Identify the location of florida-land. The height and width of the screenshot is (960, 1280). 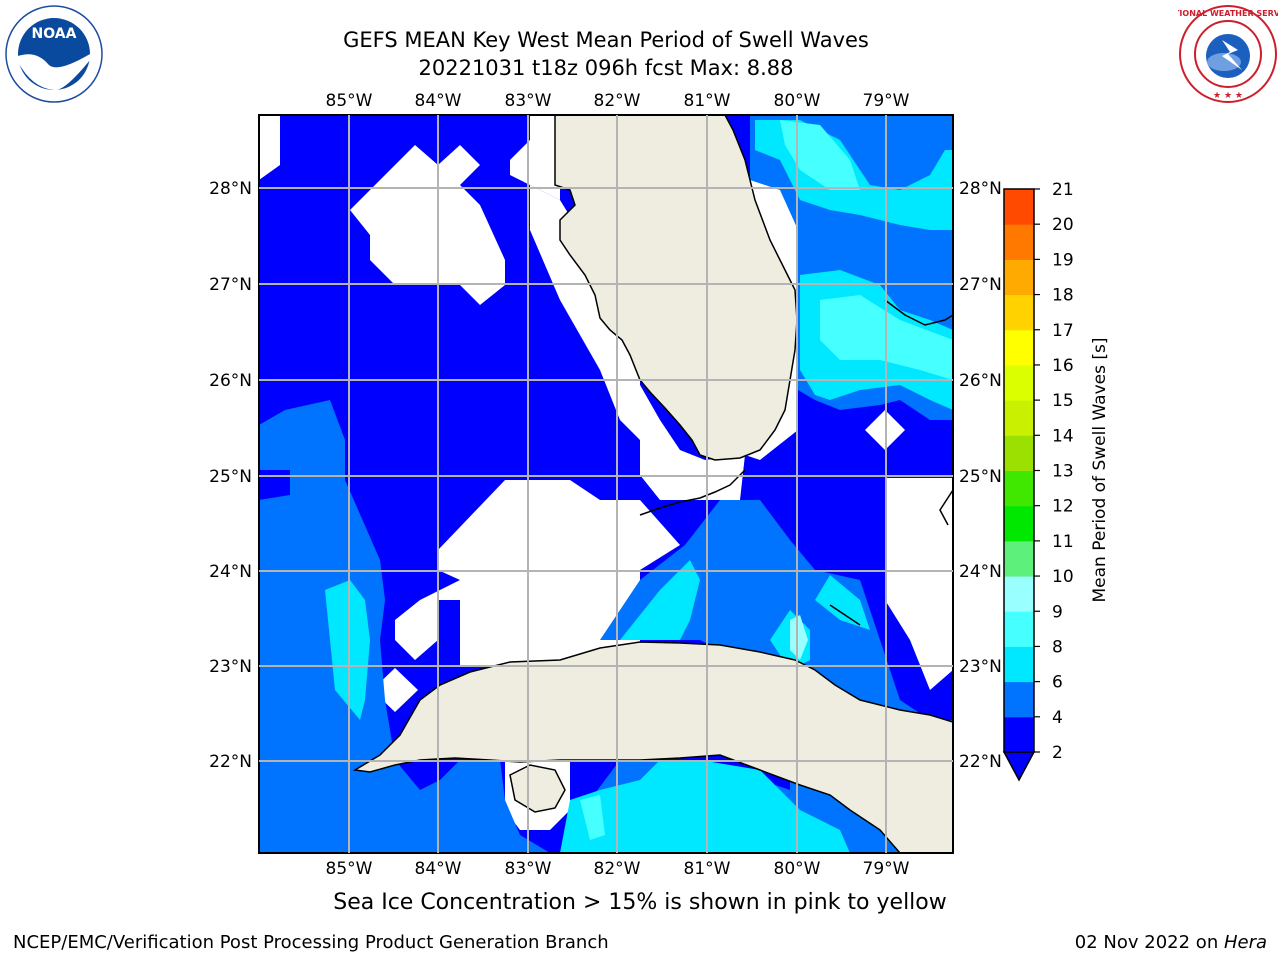
(676, 288).